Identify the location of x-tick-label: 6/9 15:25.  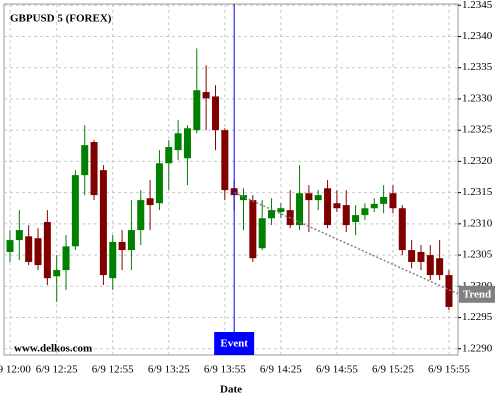
(393, 370).